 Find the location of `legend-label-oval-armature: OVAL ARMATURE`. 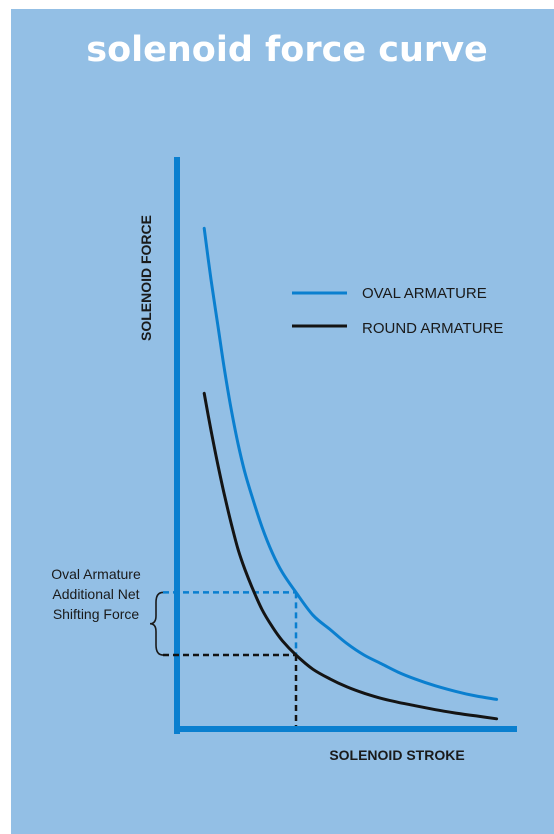

legend-label-oval-armature: OVAL ARMATURE is located at coordinates (424, 293).